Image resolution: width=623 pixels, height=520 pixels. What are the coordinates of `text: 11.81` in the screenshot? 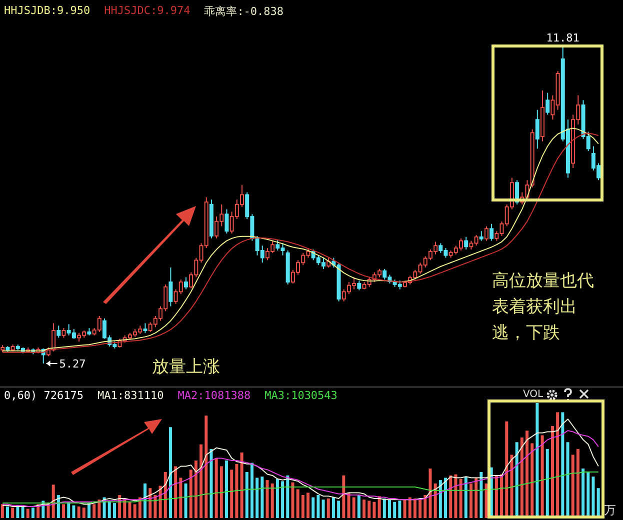 It's located at (563, 37).